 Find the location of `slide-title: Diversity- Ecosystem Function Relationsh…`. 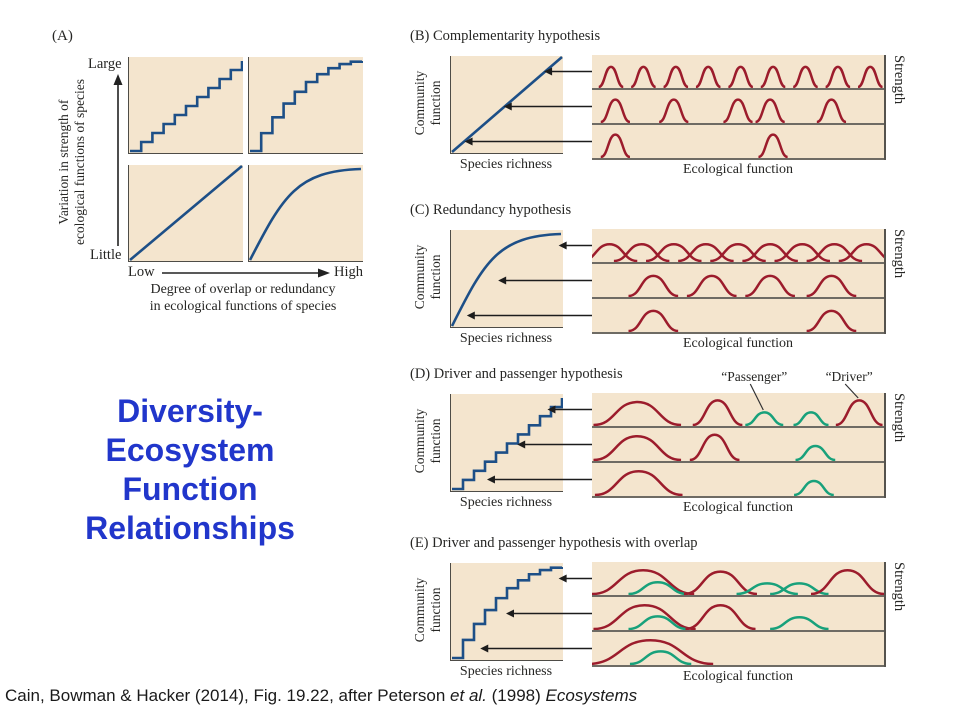

slide-title: Diversity- Ecosystem Function Relationsh… is located at coordinates (190, 470).